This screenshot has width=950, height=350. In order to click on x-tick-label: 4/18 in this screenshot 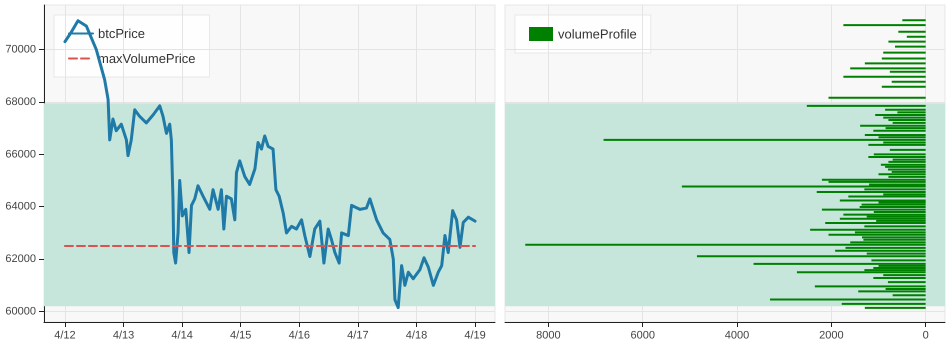, I will do `click(417, 336)`.